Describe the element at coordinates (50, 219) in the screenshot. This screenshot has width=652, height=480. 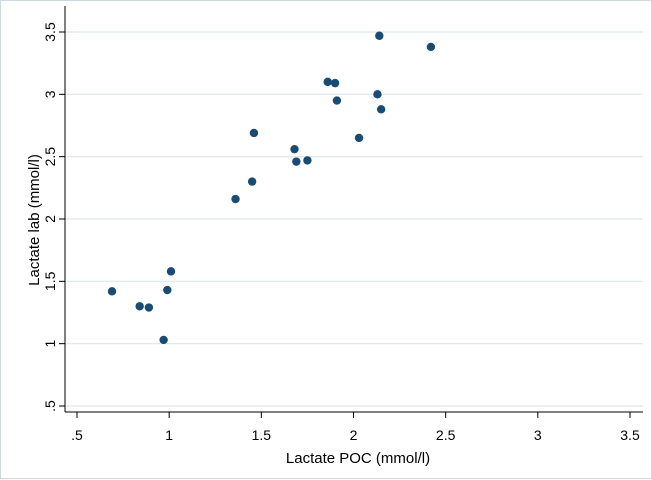
I see `y-tick-label: 2` at that location.